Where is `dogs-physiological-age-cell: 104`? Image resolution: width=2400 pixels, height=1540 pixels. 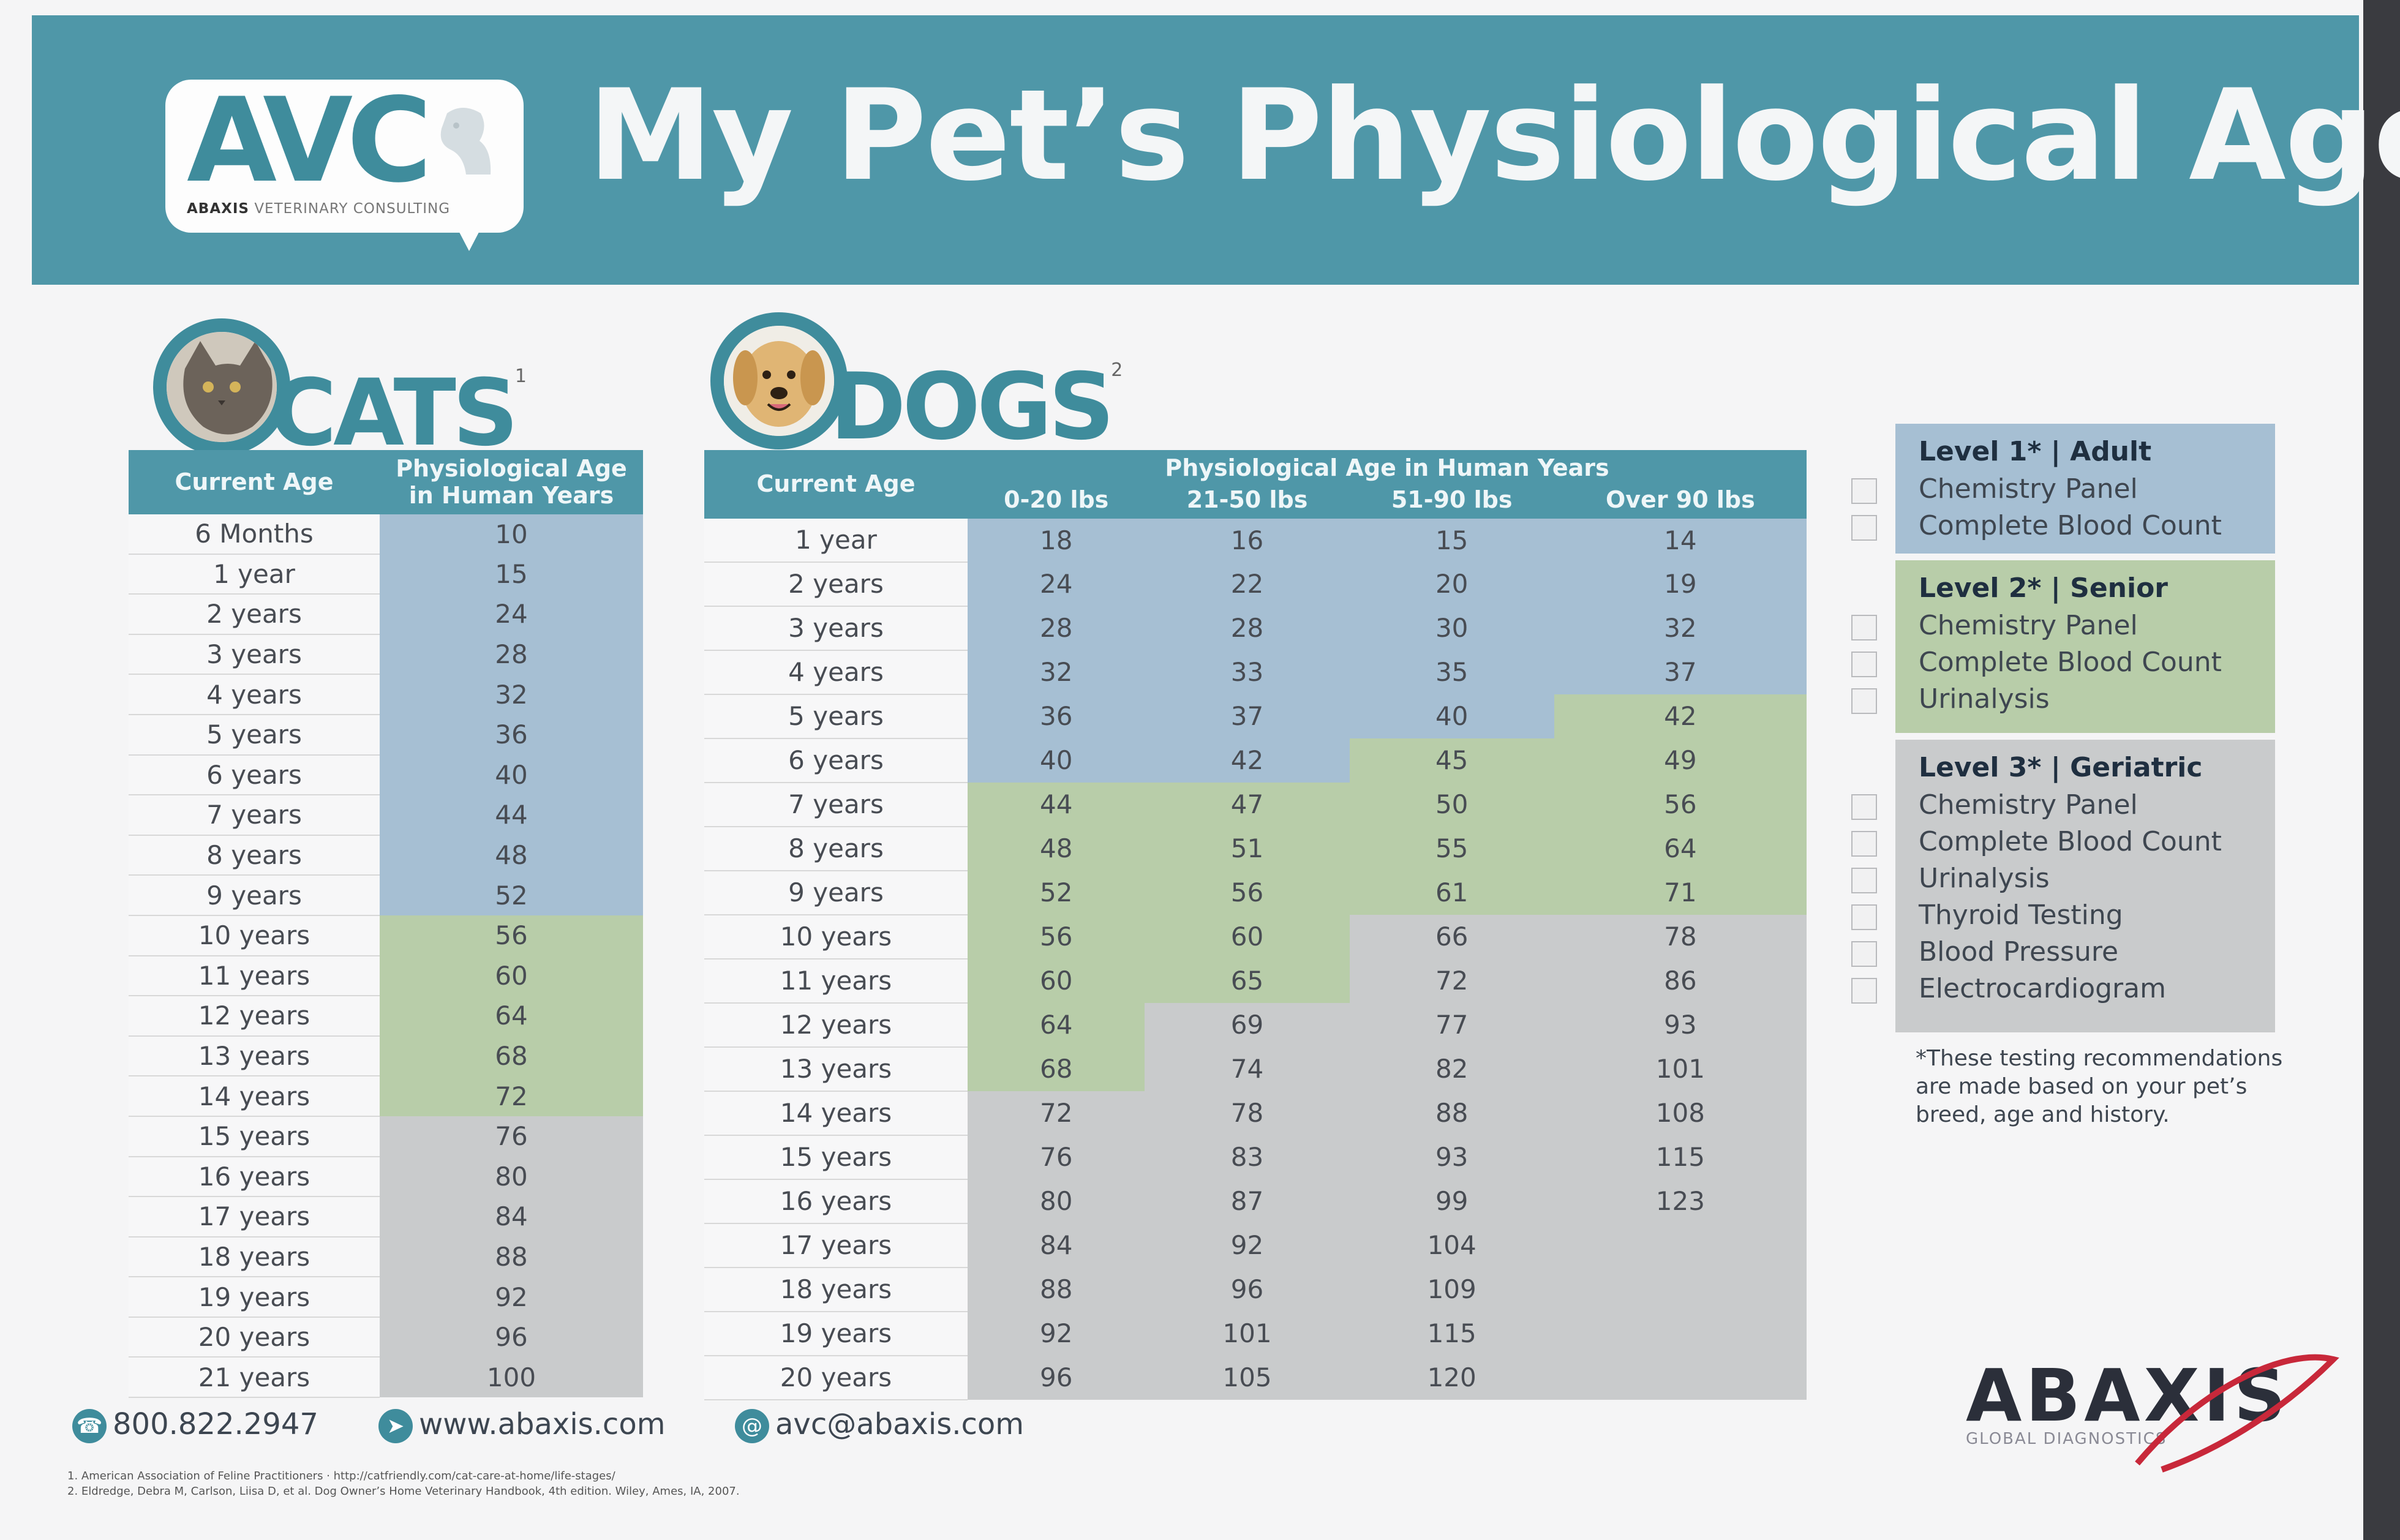
dogs-physiological-age-cell: 104 is located at coordinates (1451, 1246).